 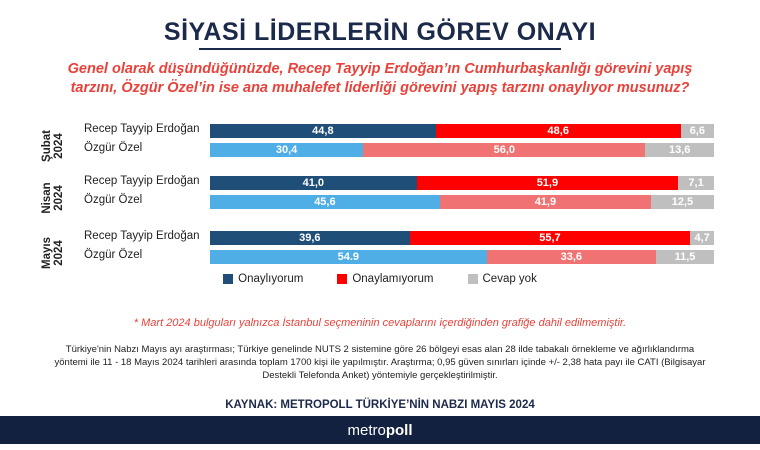 What do you see at coordinates (310, 238) in the screenshot?
I see `bar-segment-approve: 39,6` at bounding box center [310, 238].